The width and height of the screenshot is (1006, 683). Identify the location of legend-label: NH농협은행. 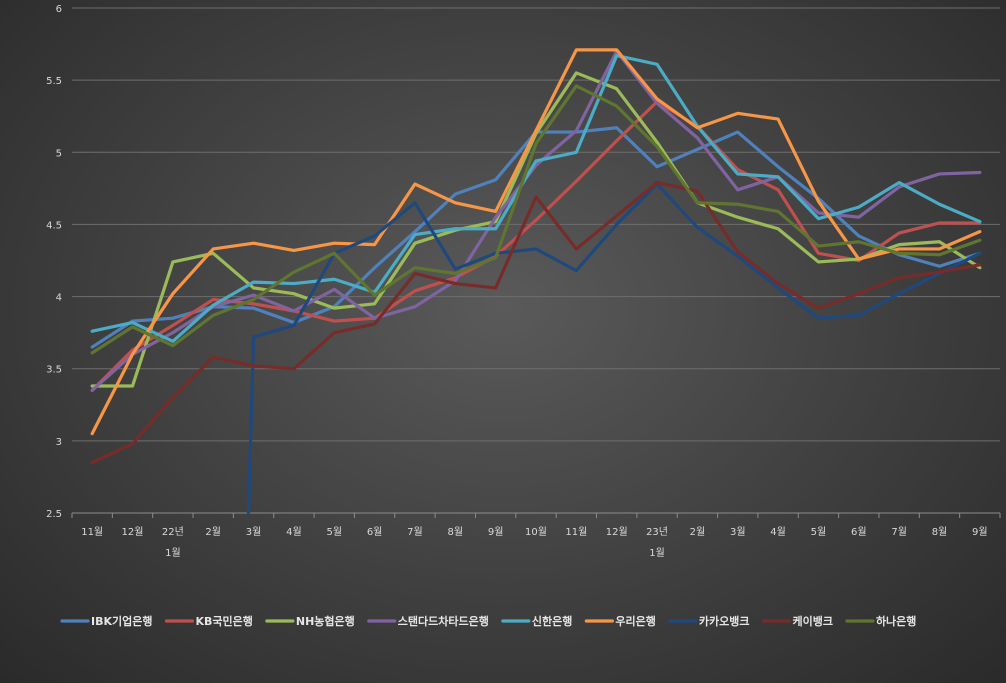
(325, 621).